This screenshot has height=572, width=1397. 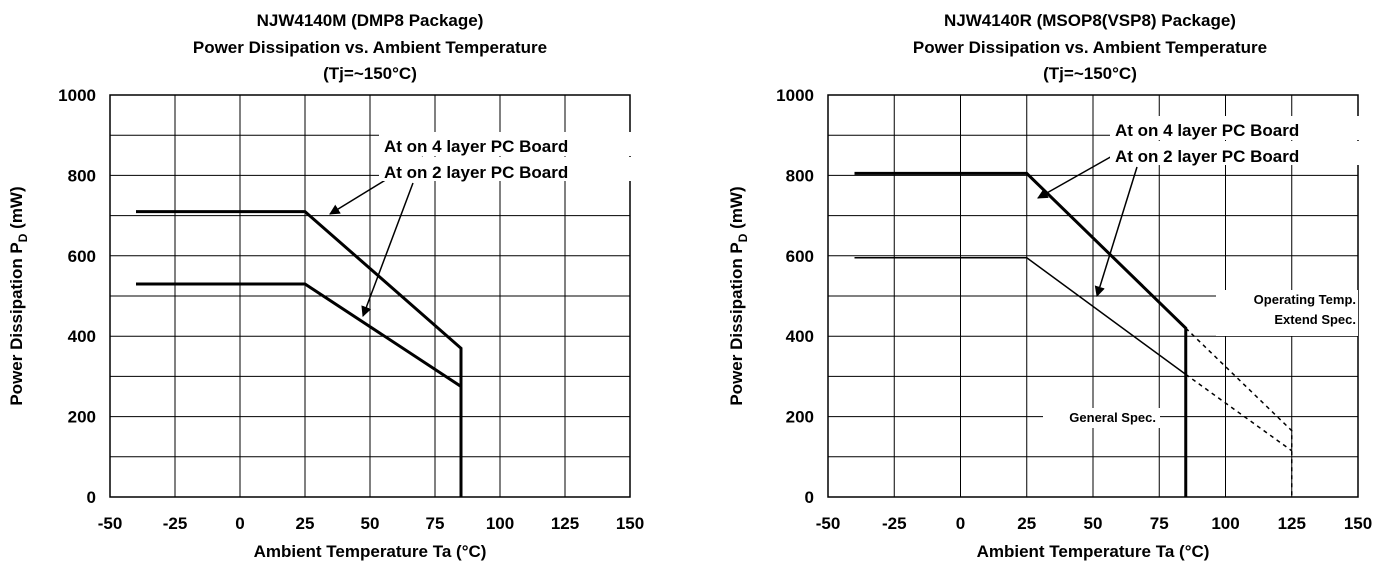 I want to click on annotation-label: Extend Spec., so click(x=1315, y=319).